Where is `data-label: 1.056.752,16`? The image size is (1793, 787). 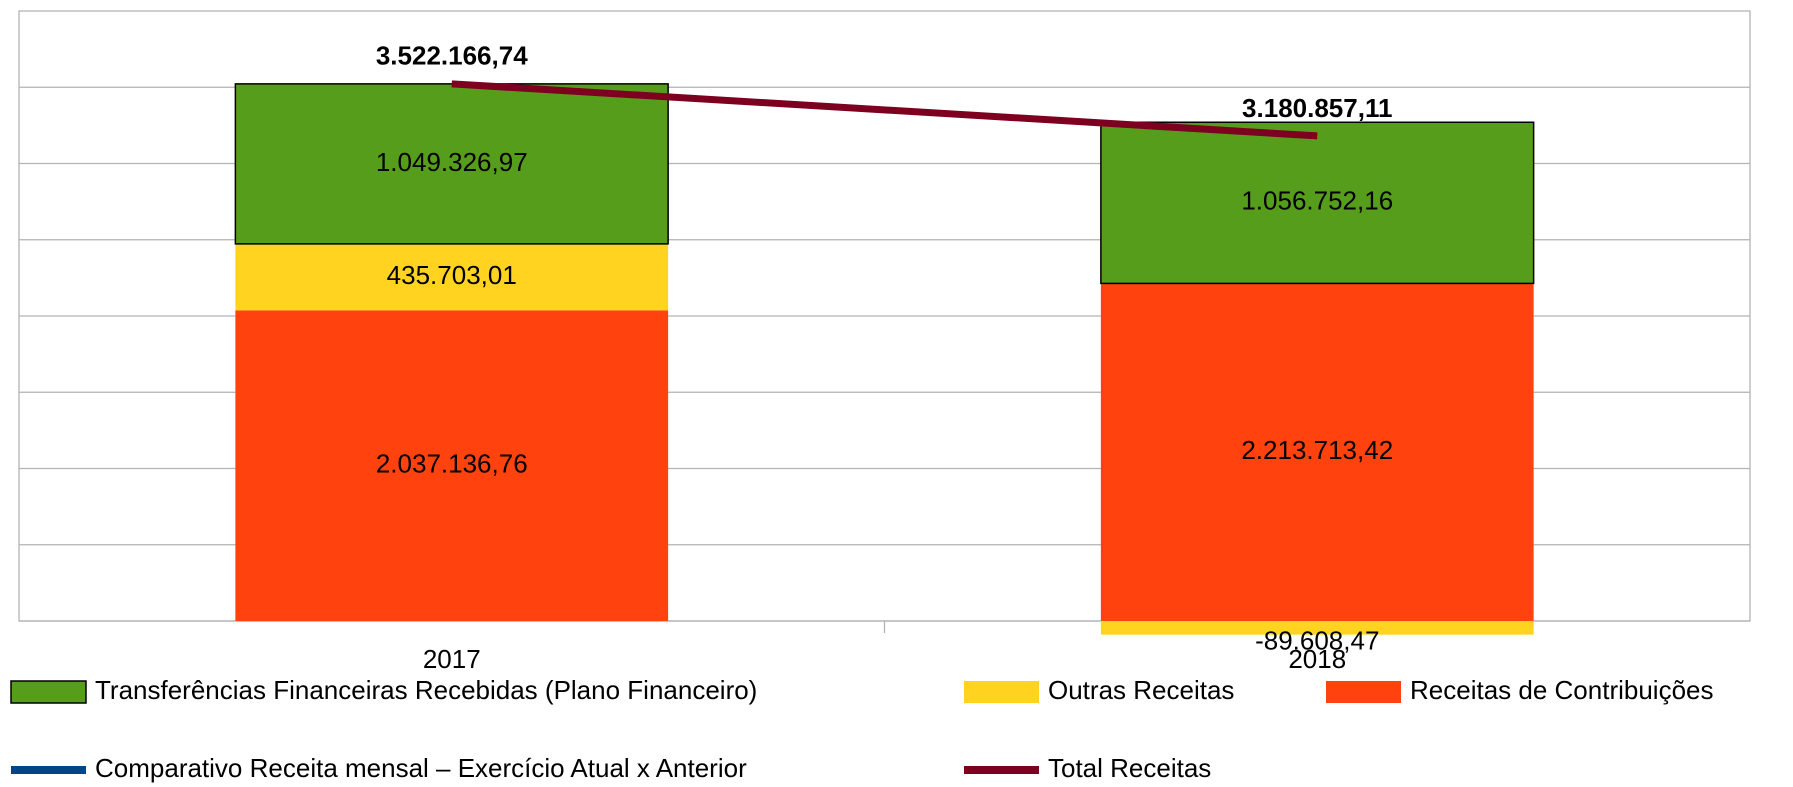
data-label: 1.056.752,16 is located at coordinates (1317, 201).